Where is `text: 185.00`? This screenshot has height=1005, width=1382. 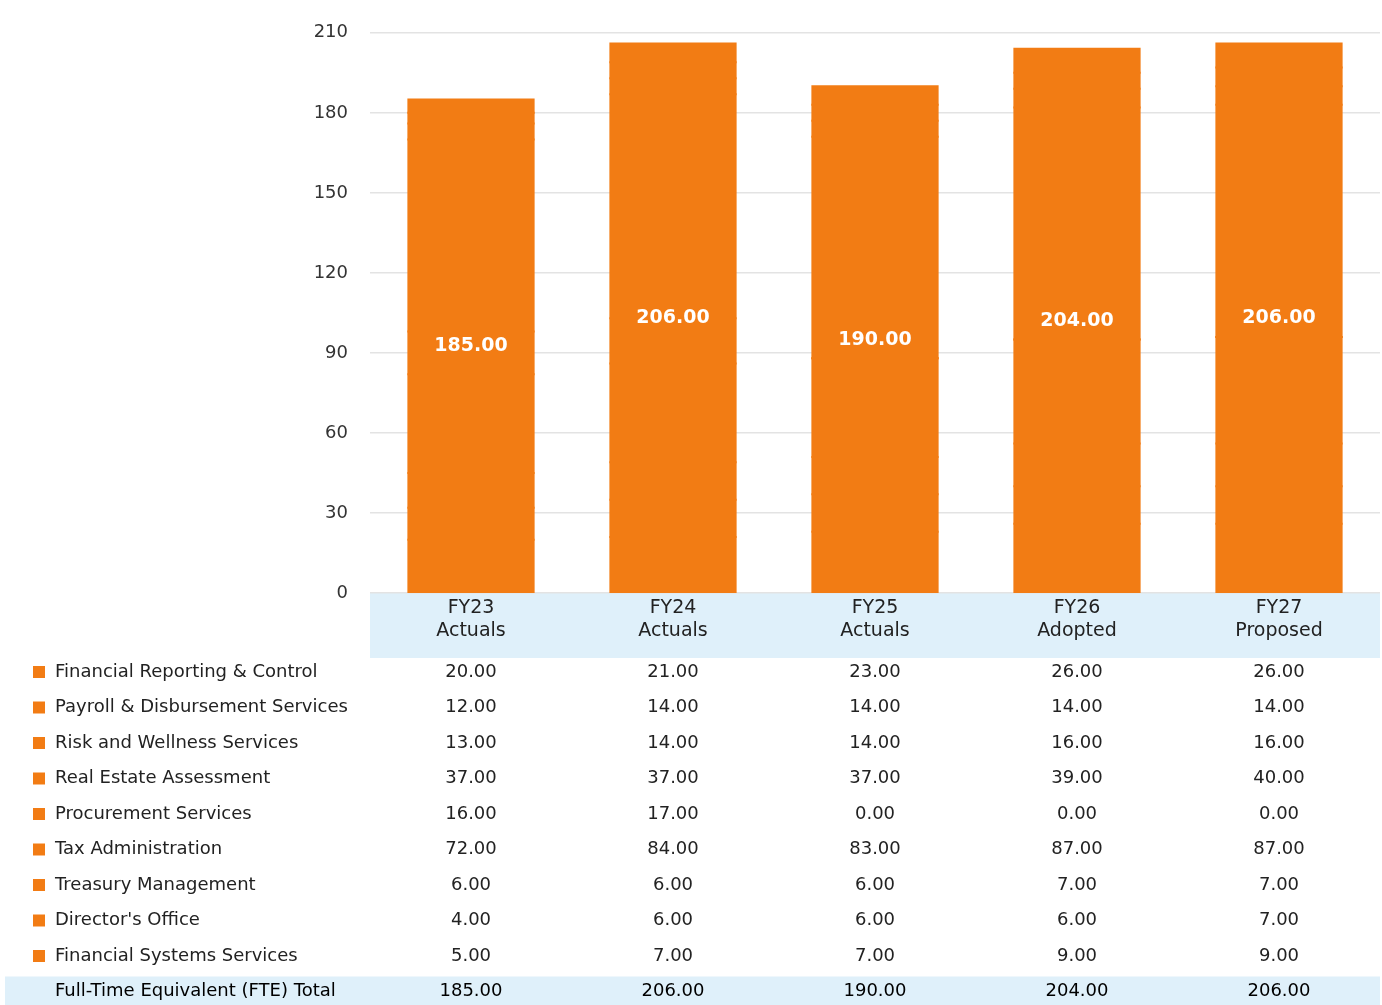
text: 185.00 is located at coordinates (471, 990).